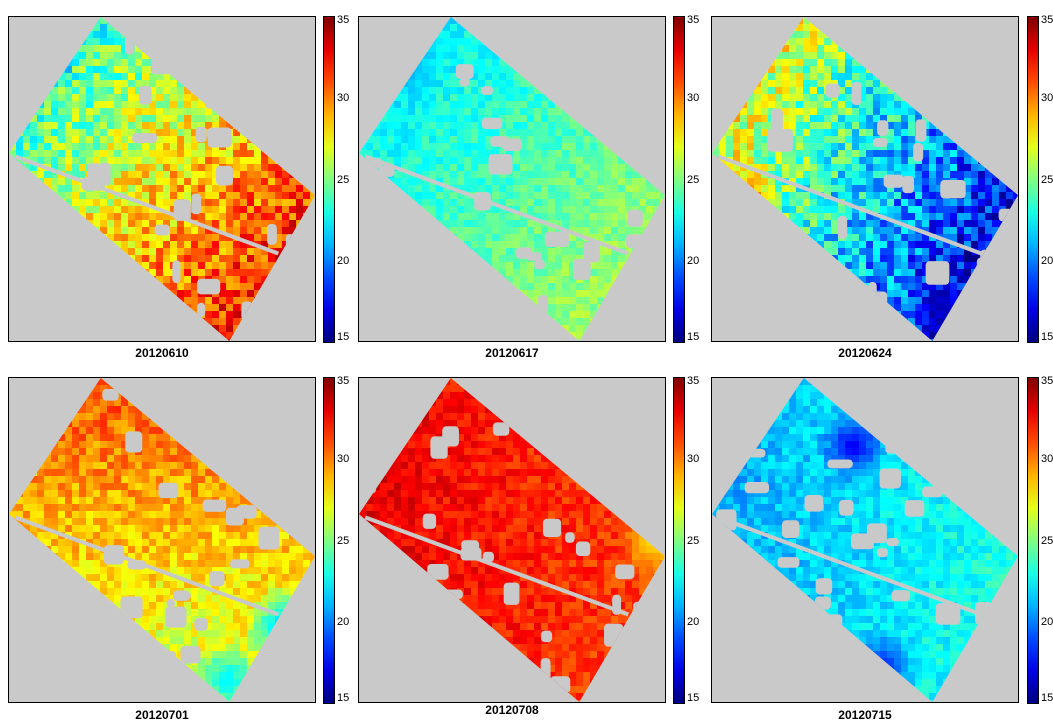 The height and width of the screenshot is (722, 1053). I want to click on panel-caption: 20120708, so click(512, 710).